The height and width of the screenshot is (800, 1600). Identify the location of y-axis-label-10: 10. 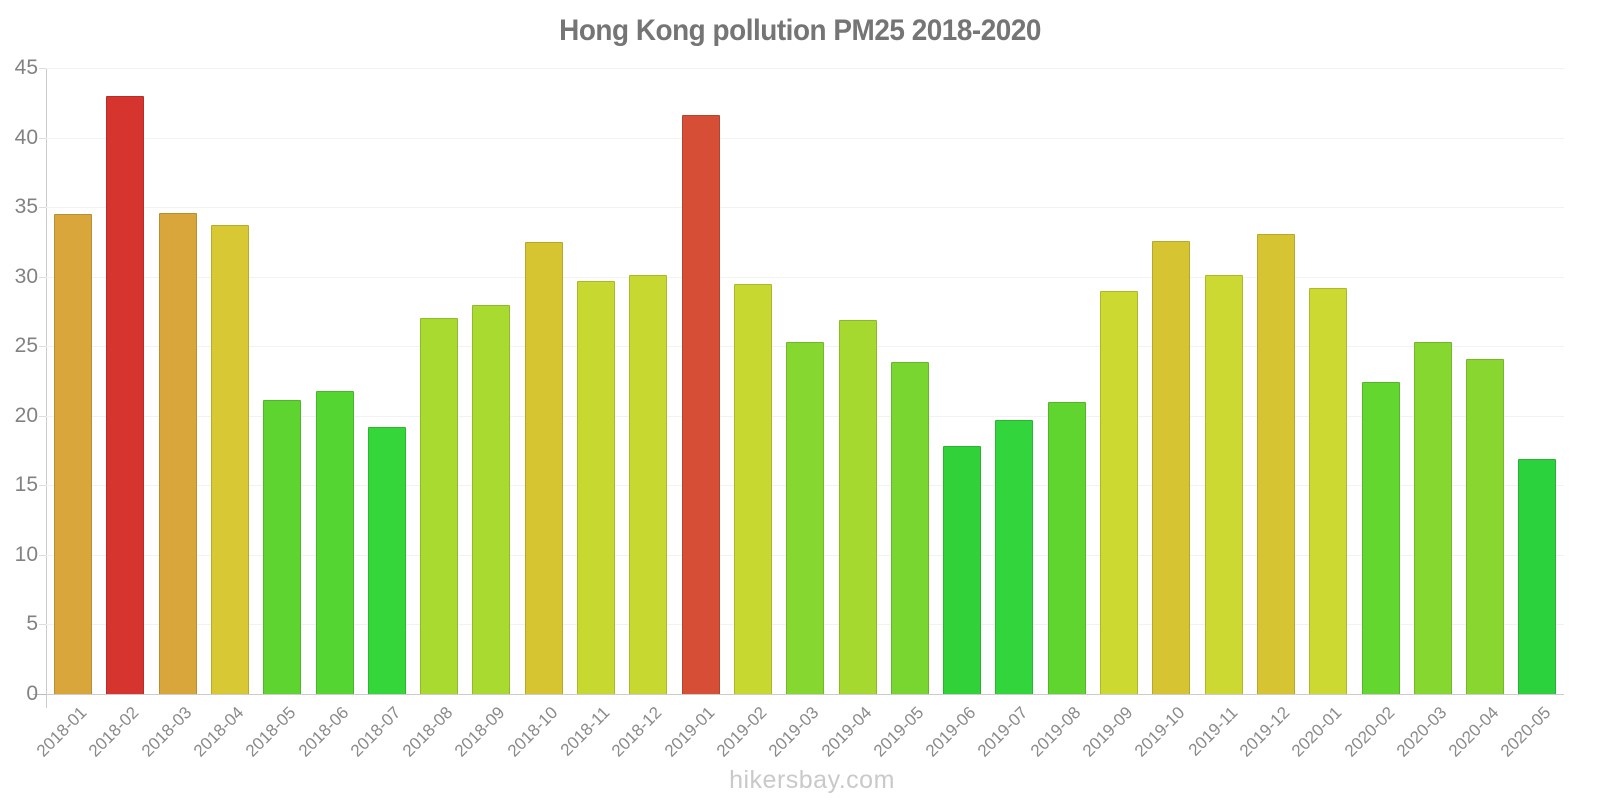
(26, 554).